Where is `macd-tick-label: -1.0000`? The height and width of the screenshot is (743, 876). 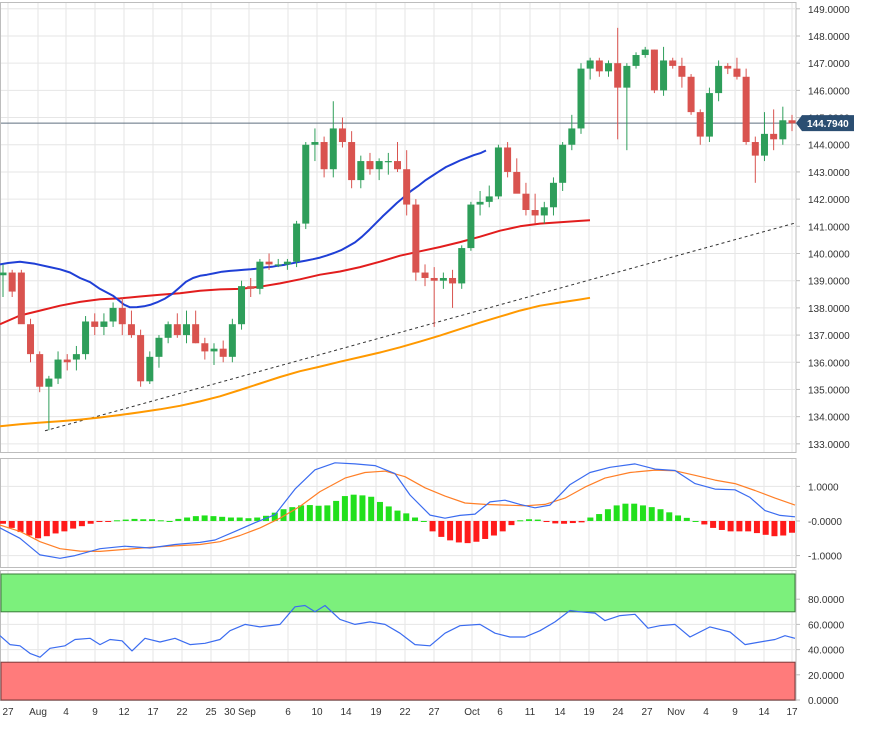
macd-tick-label: -1.0000 is located at coordinates (825, 557).